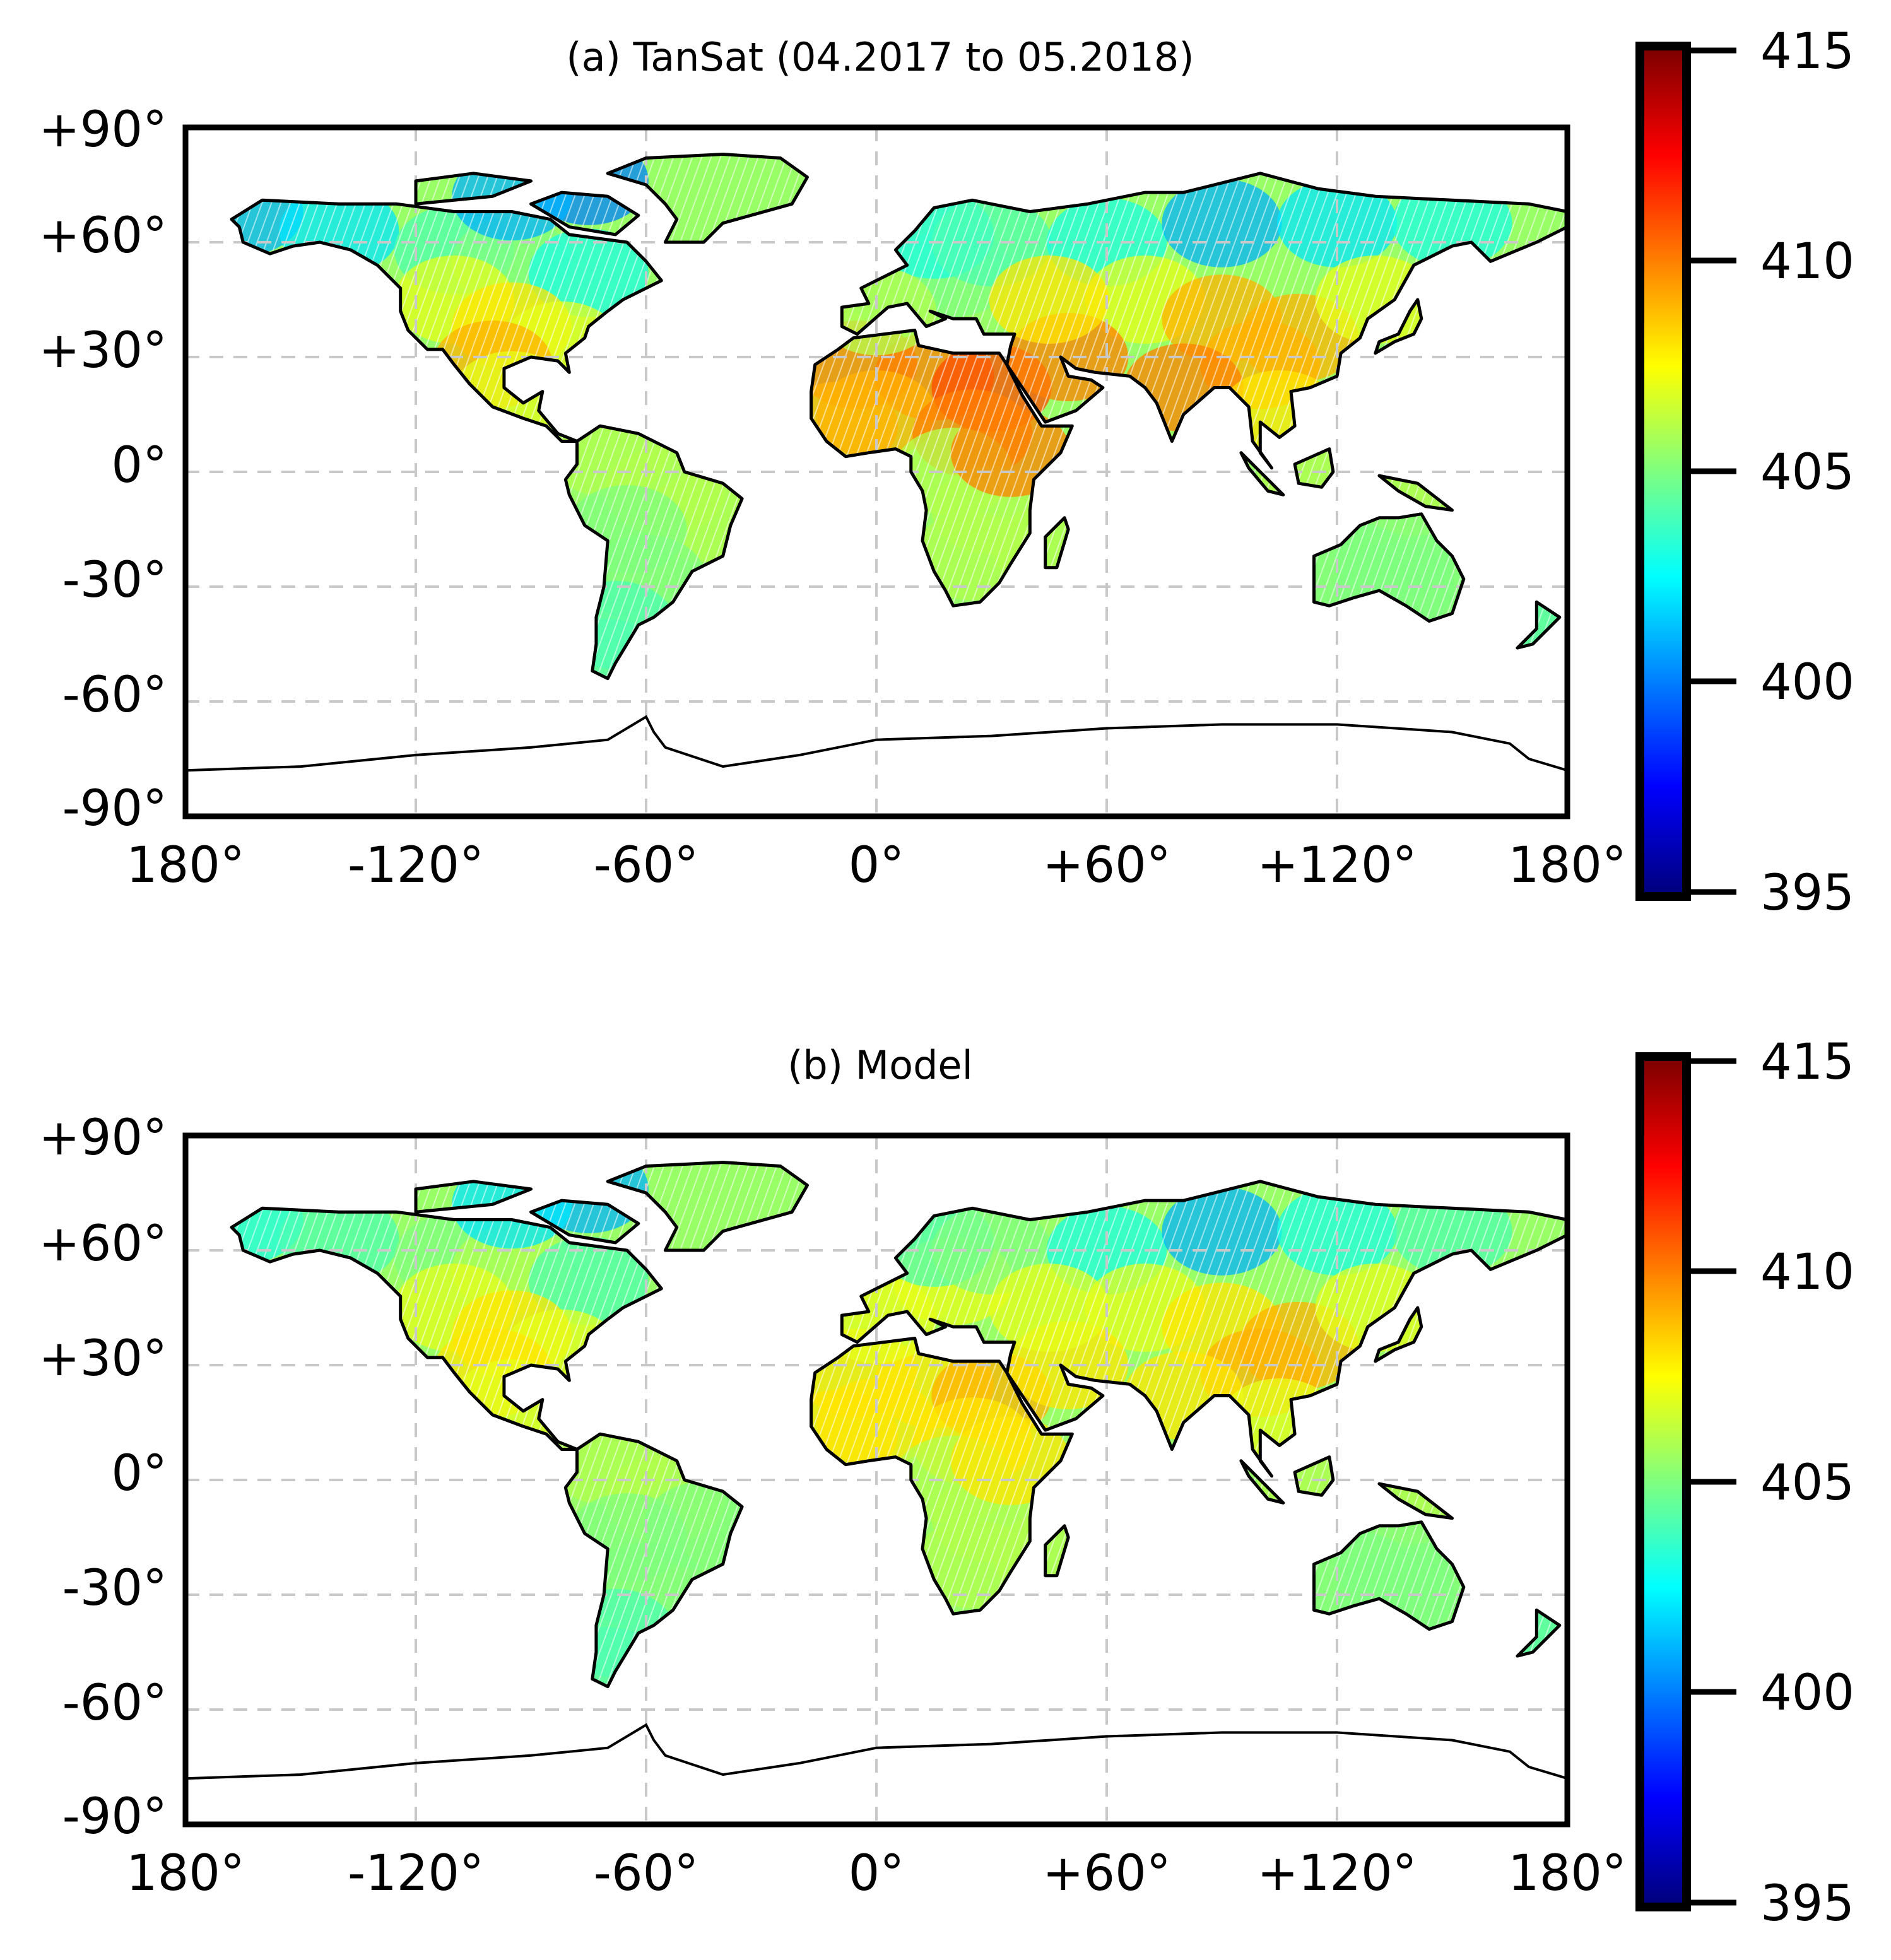 This screenshot has width=1891, height=1960. I want to click on panel-b-ytick-label: -30°, so click(114, 1589).